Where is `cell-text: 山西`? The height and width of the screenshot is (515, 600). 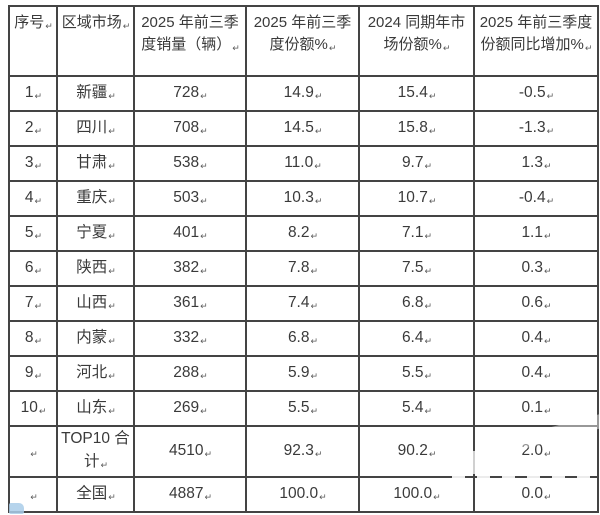
cell-text: 山西 is located at coordinates (92, 302).